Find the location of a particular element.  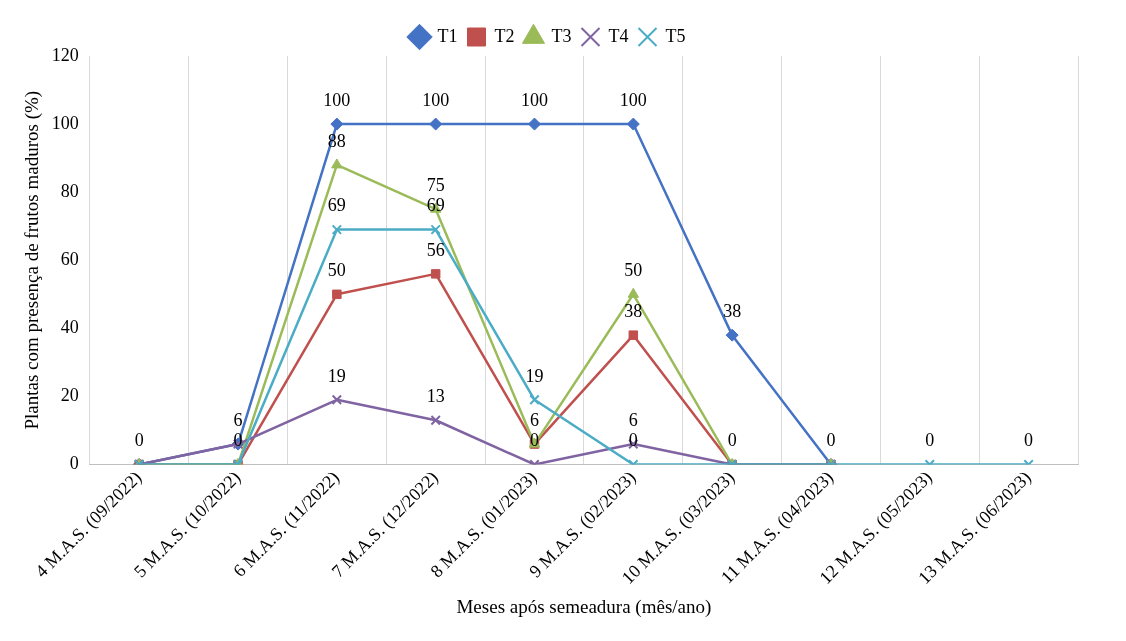

legend-label: T5 is located at coordinates (675, 35).